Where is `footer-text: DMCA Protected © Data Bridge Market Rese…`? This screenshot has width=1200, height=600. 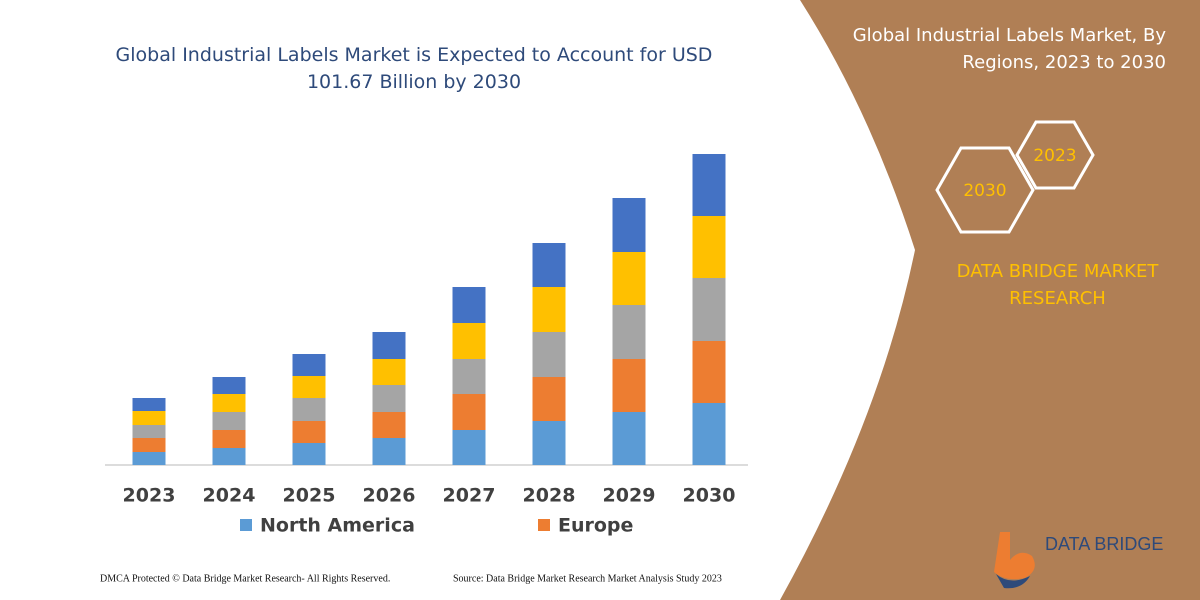
footer-text: DMCA Protected © Data Bridge Market Rese… is located at coordinates (245, 578).